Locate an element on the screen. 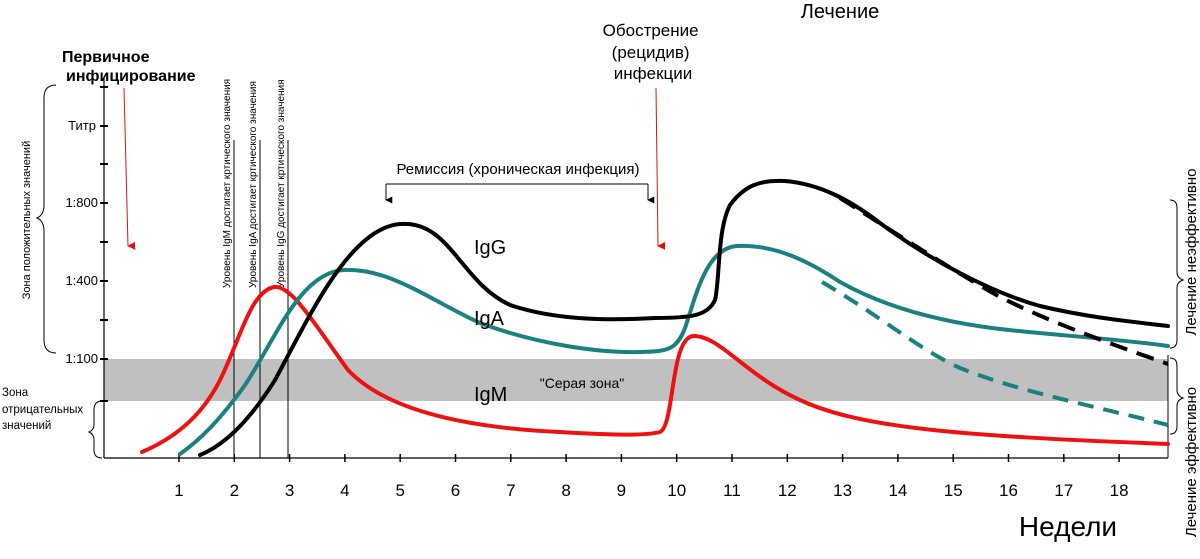 Image resolution: width=1200 pixels, height=559 pixels. x-ticks: 1 2 3 4 5 6 7 8 9 10 11 12 13 14 15 16 17 18 is located at coordinates (651, 477).